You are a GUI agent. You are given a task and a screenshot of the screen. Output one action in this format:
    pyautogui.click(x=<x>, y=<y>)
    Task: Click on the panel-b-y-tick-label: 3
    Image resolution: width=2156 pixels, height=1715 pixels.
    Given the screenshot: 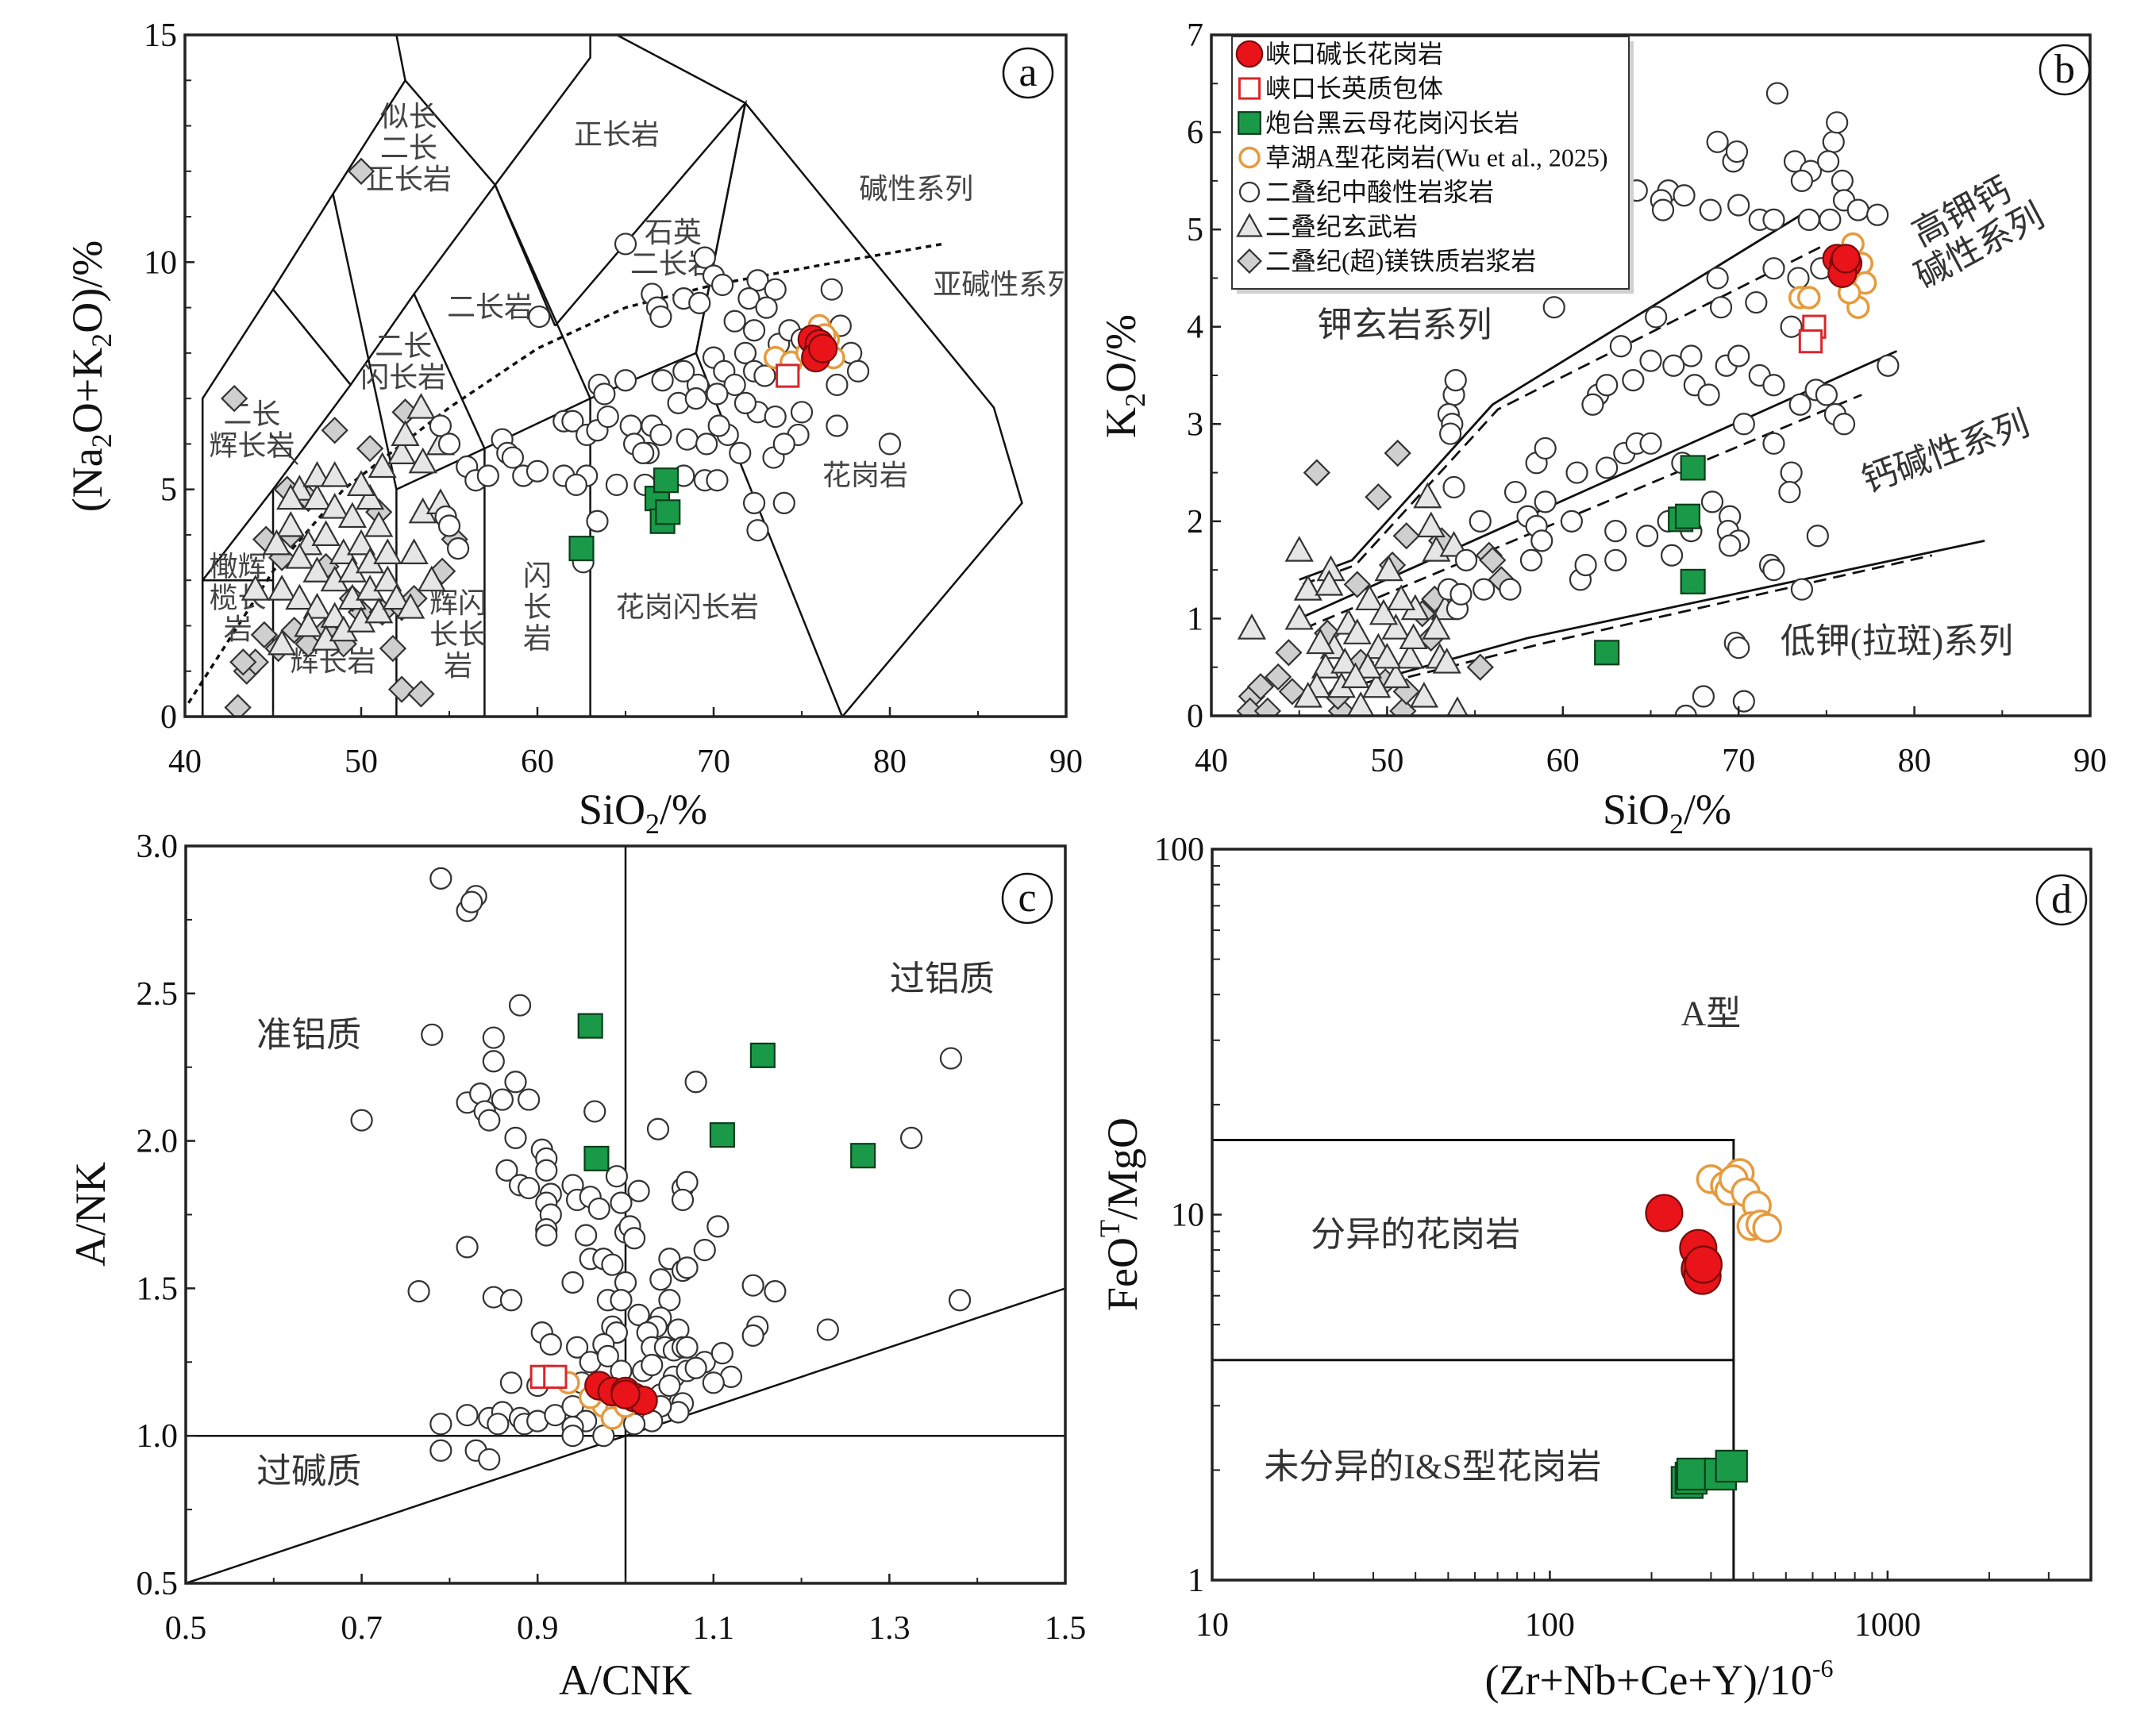 What is the action you would take?
    pyautogui.click(x=1195, y=424)
    